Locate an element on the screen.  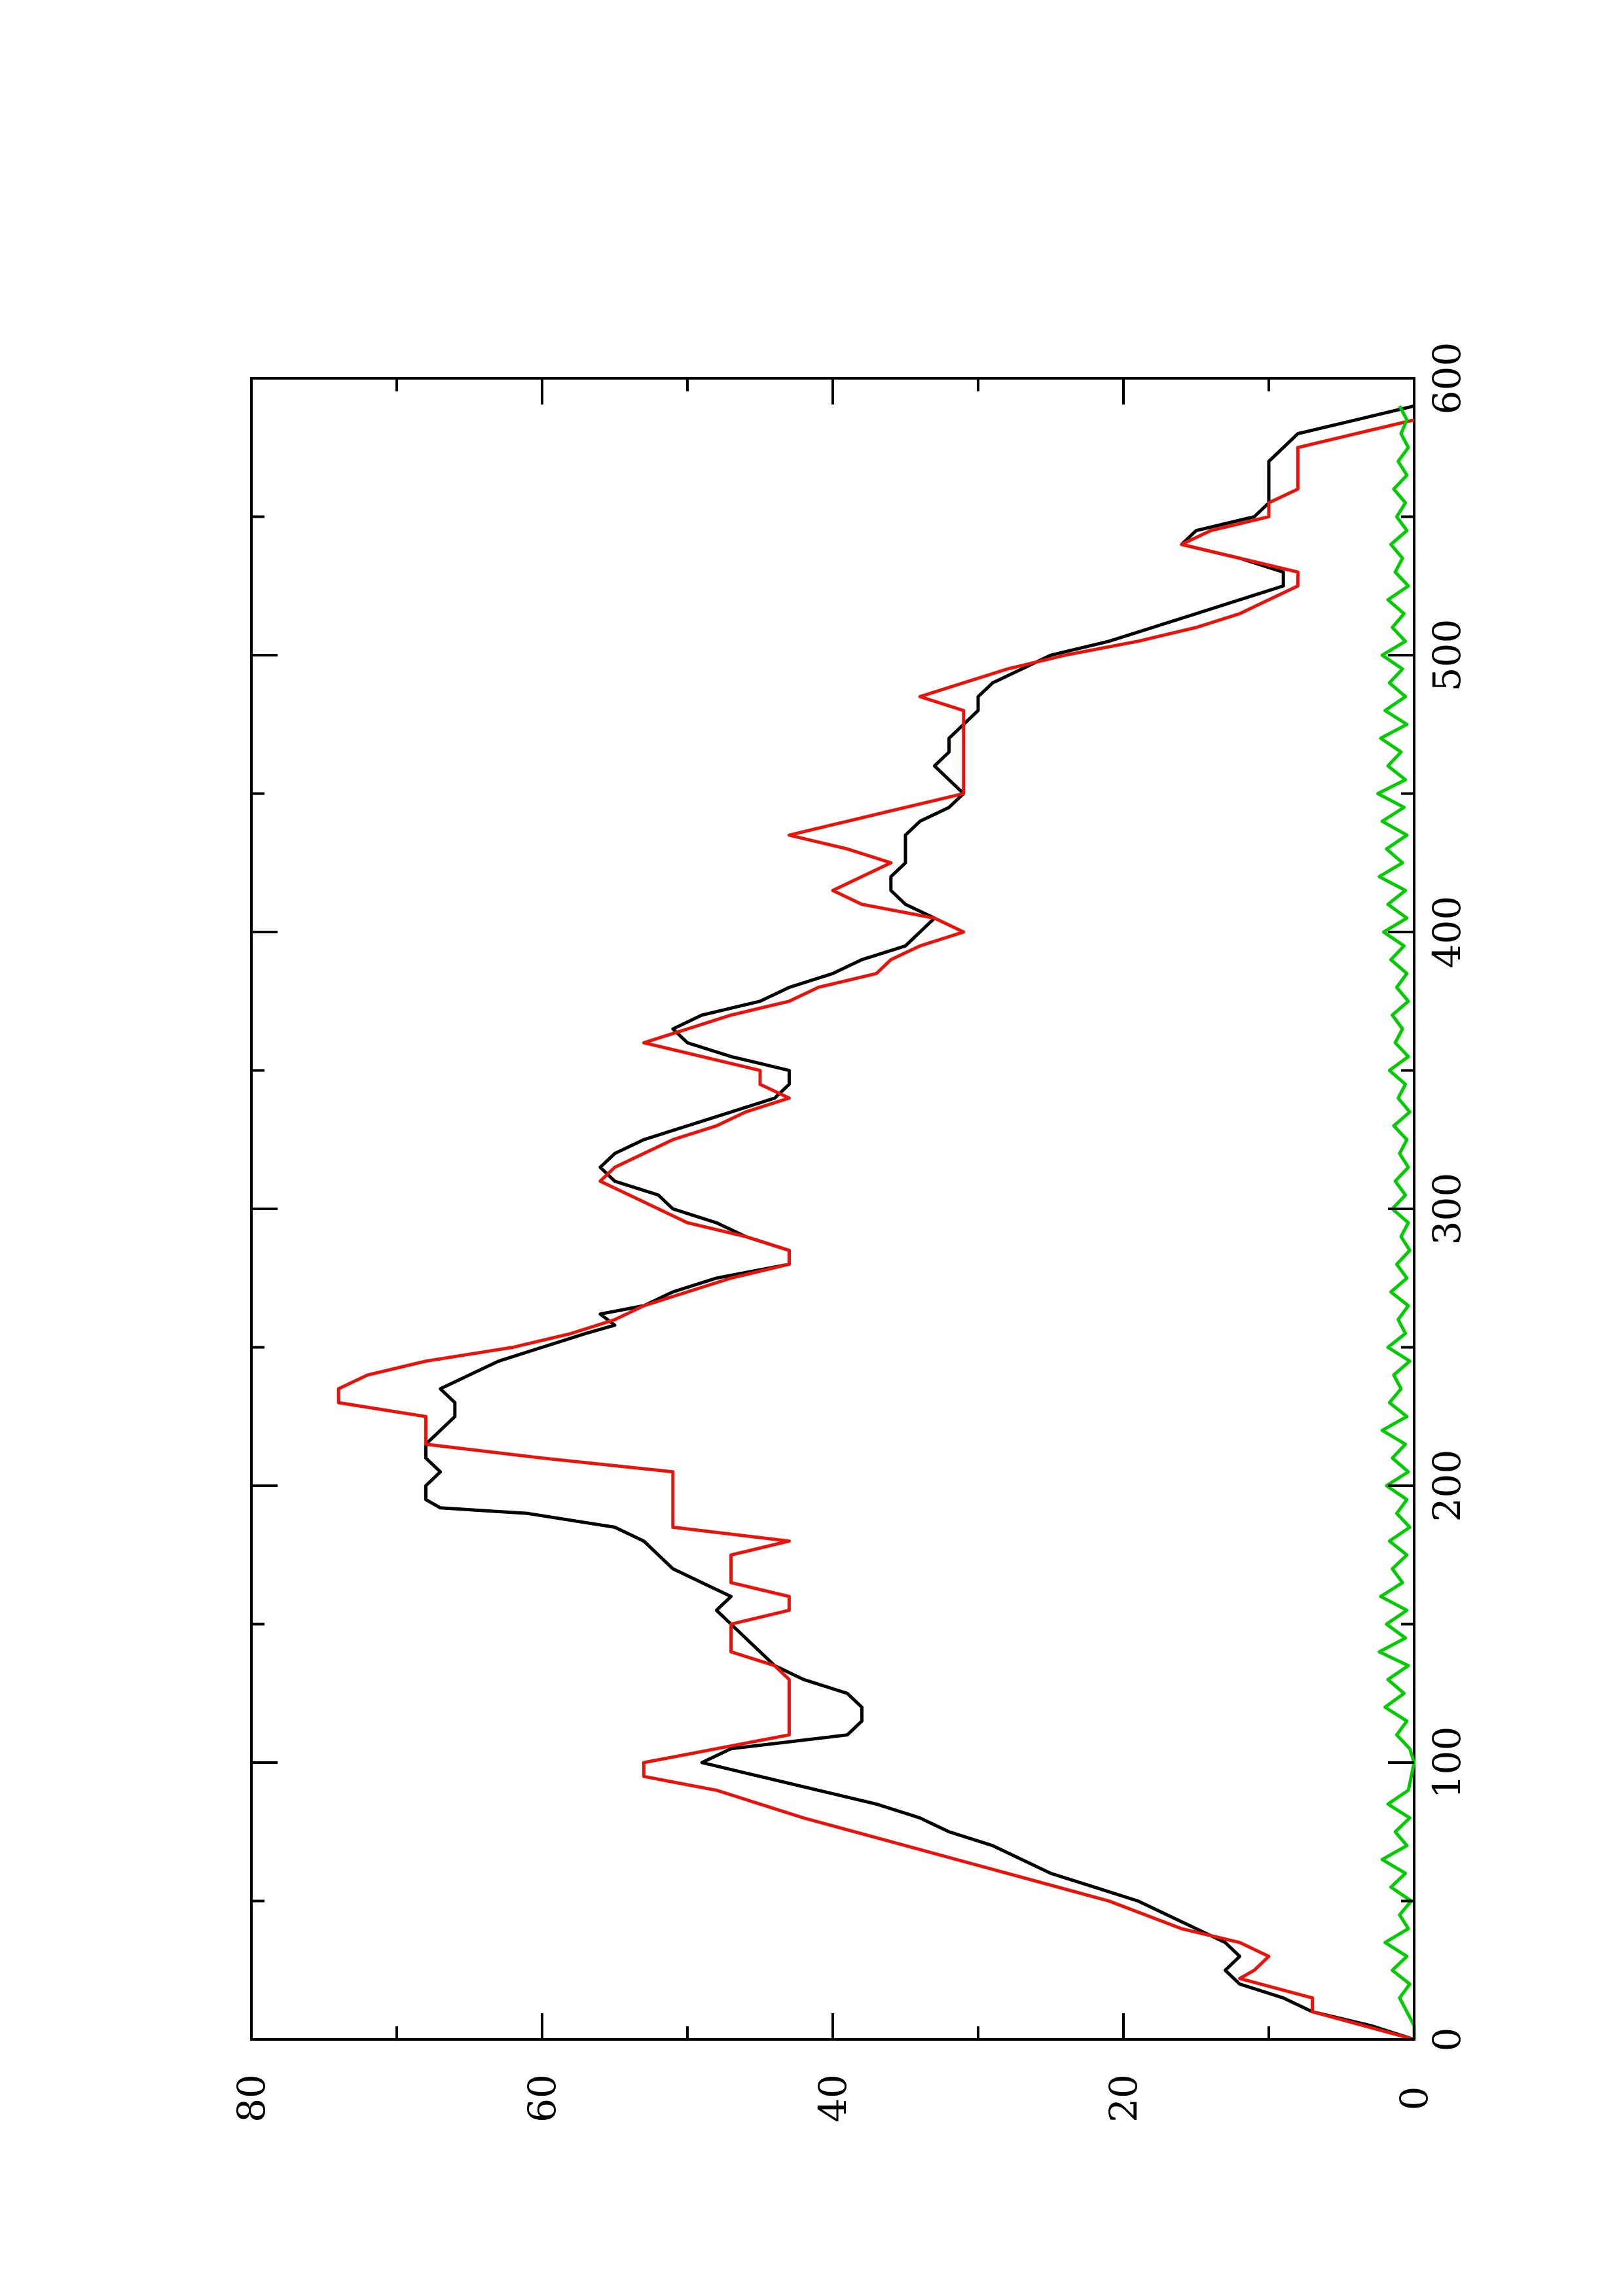
x-tick-label: 200 is located at coordinates (1447, 1486).